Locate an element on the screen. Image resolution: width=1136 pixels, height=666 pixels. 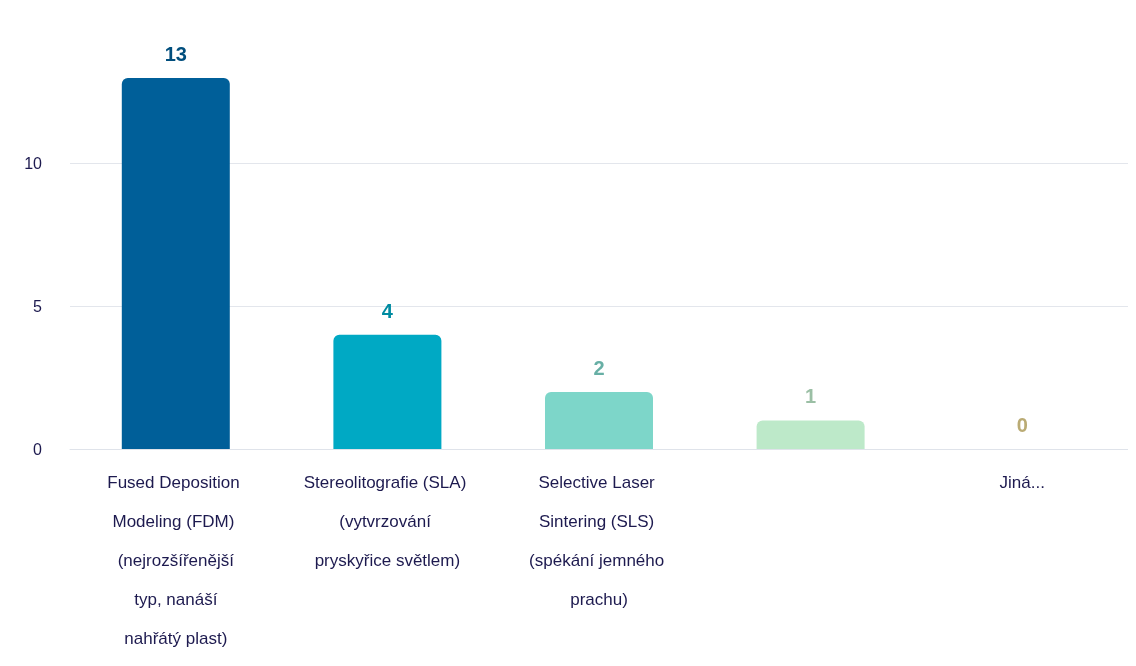
y-tick-label: 5 is located at coordinates (38, 306).